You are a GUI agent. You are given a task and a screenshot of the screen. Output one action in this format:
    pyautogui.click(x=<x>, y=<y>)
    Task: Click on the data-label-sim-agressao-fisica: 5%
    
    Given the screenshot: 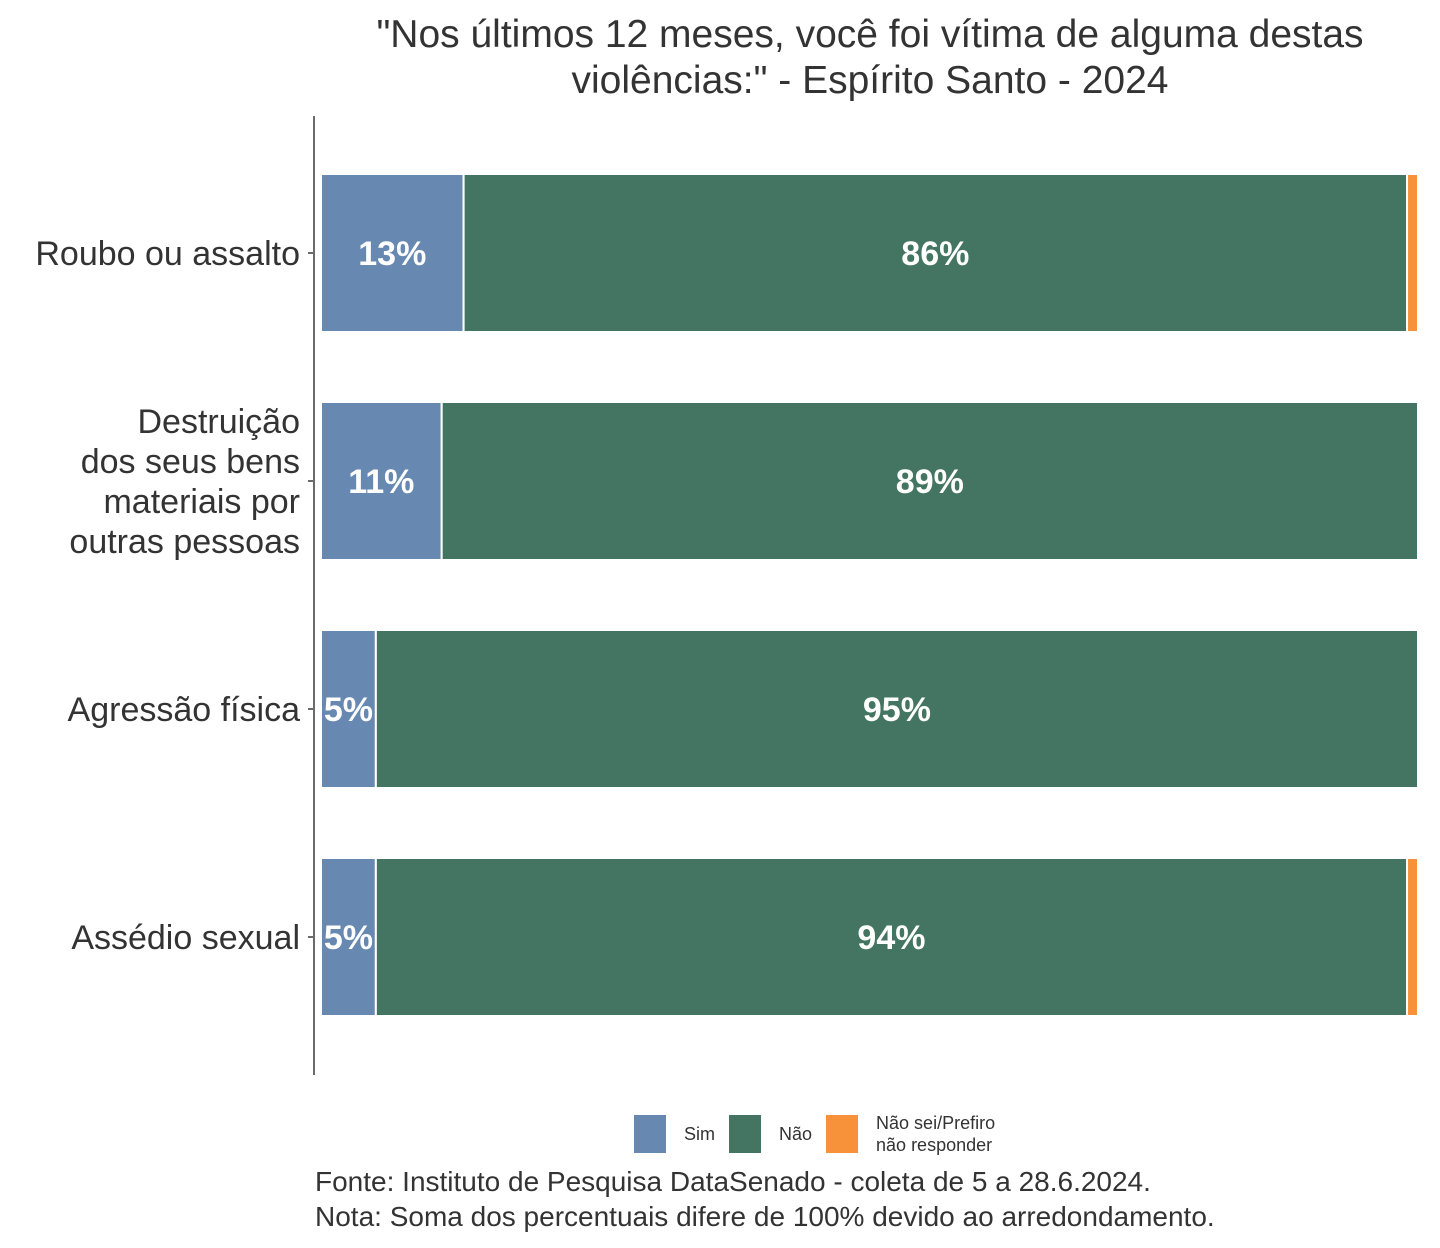 What is the action you would take?
    pyautogui.click(x=348, y=710)
    